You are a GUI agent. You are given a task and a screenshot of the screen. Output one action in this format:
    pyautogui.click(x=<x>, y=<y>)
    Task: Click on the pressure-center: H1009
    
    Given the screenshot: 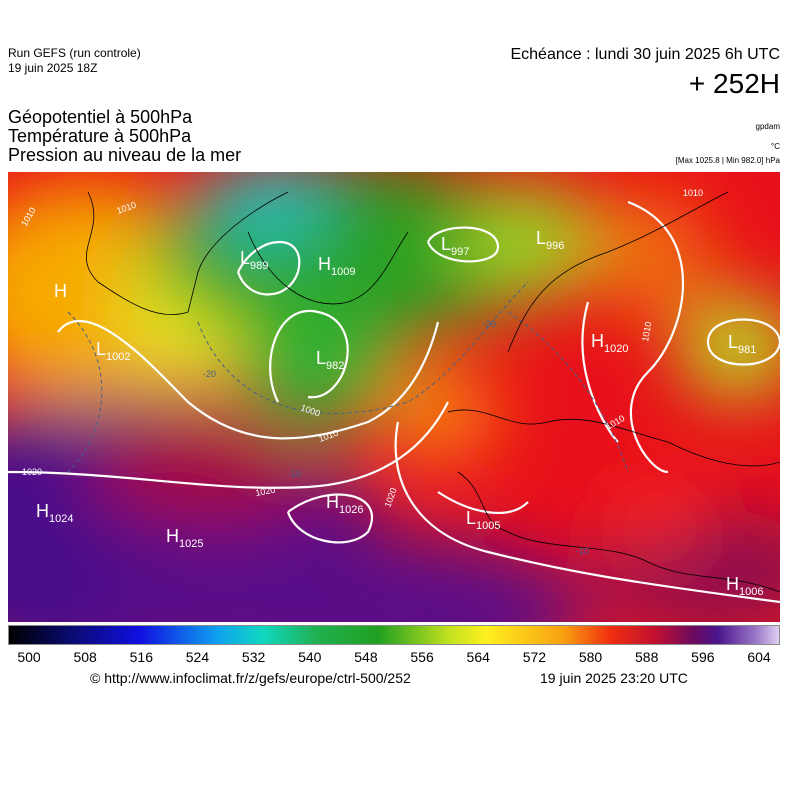 What is the action you would take?
    pyautogui.click(x=336, y=266)
    